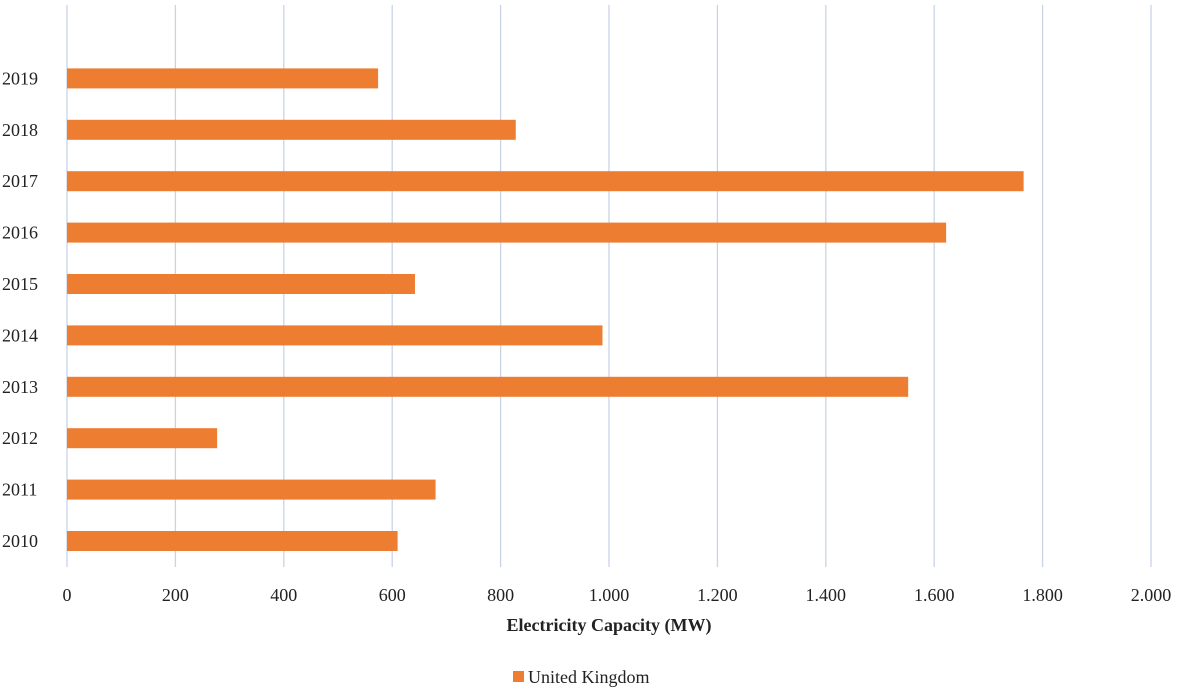  Describe the element at coordinates (67, 595) in the screenshot. I see `x-tick-label: 0` at that location.